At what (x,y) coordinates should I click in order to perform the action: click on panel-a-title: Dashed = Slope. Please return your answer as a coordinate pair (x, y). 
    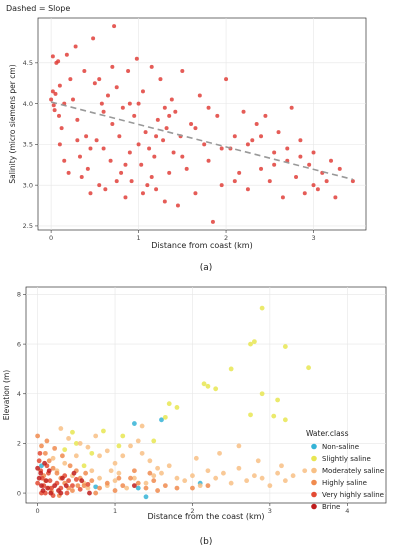
    Looking at the image, I should click on (38, 8).